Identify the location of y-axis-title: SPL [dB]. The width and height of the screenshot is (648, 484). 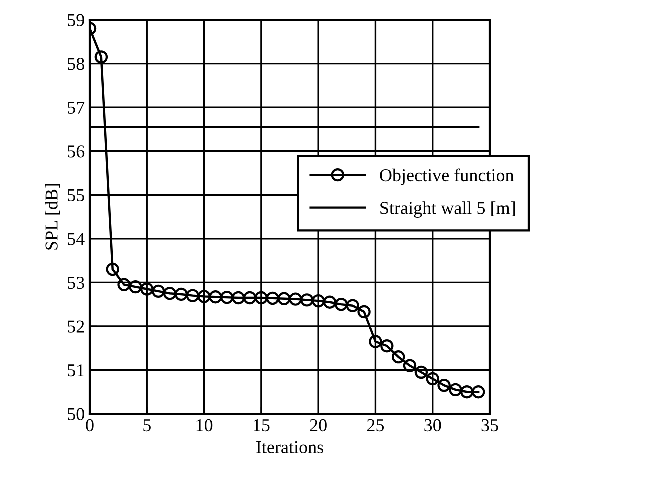
(52, 217).